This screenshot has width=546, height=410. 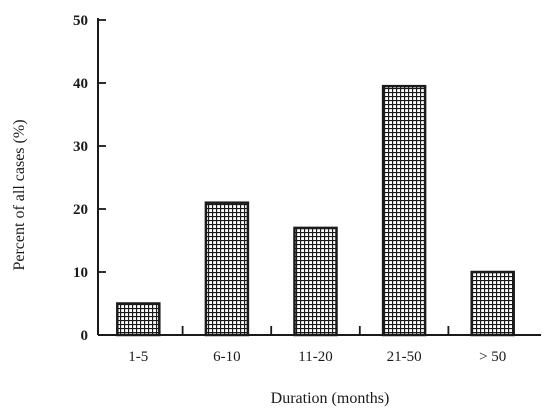 I want to click on y-tick-label: 10, so click(x=80, y=273).